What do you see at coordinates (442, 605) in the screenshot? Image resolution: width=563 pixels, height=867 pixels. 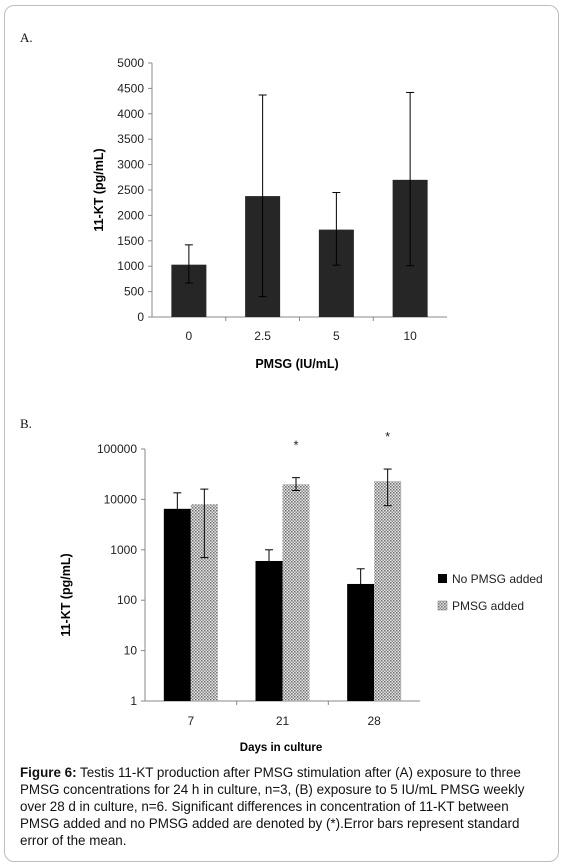 I see `legend-swatch-series2` at bounding box center [442, 605].